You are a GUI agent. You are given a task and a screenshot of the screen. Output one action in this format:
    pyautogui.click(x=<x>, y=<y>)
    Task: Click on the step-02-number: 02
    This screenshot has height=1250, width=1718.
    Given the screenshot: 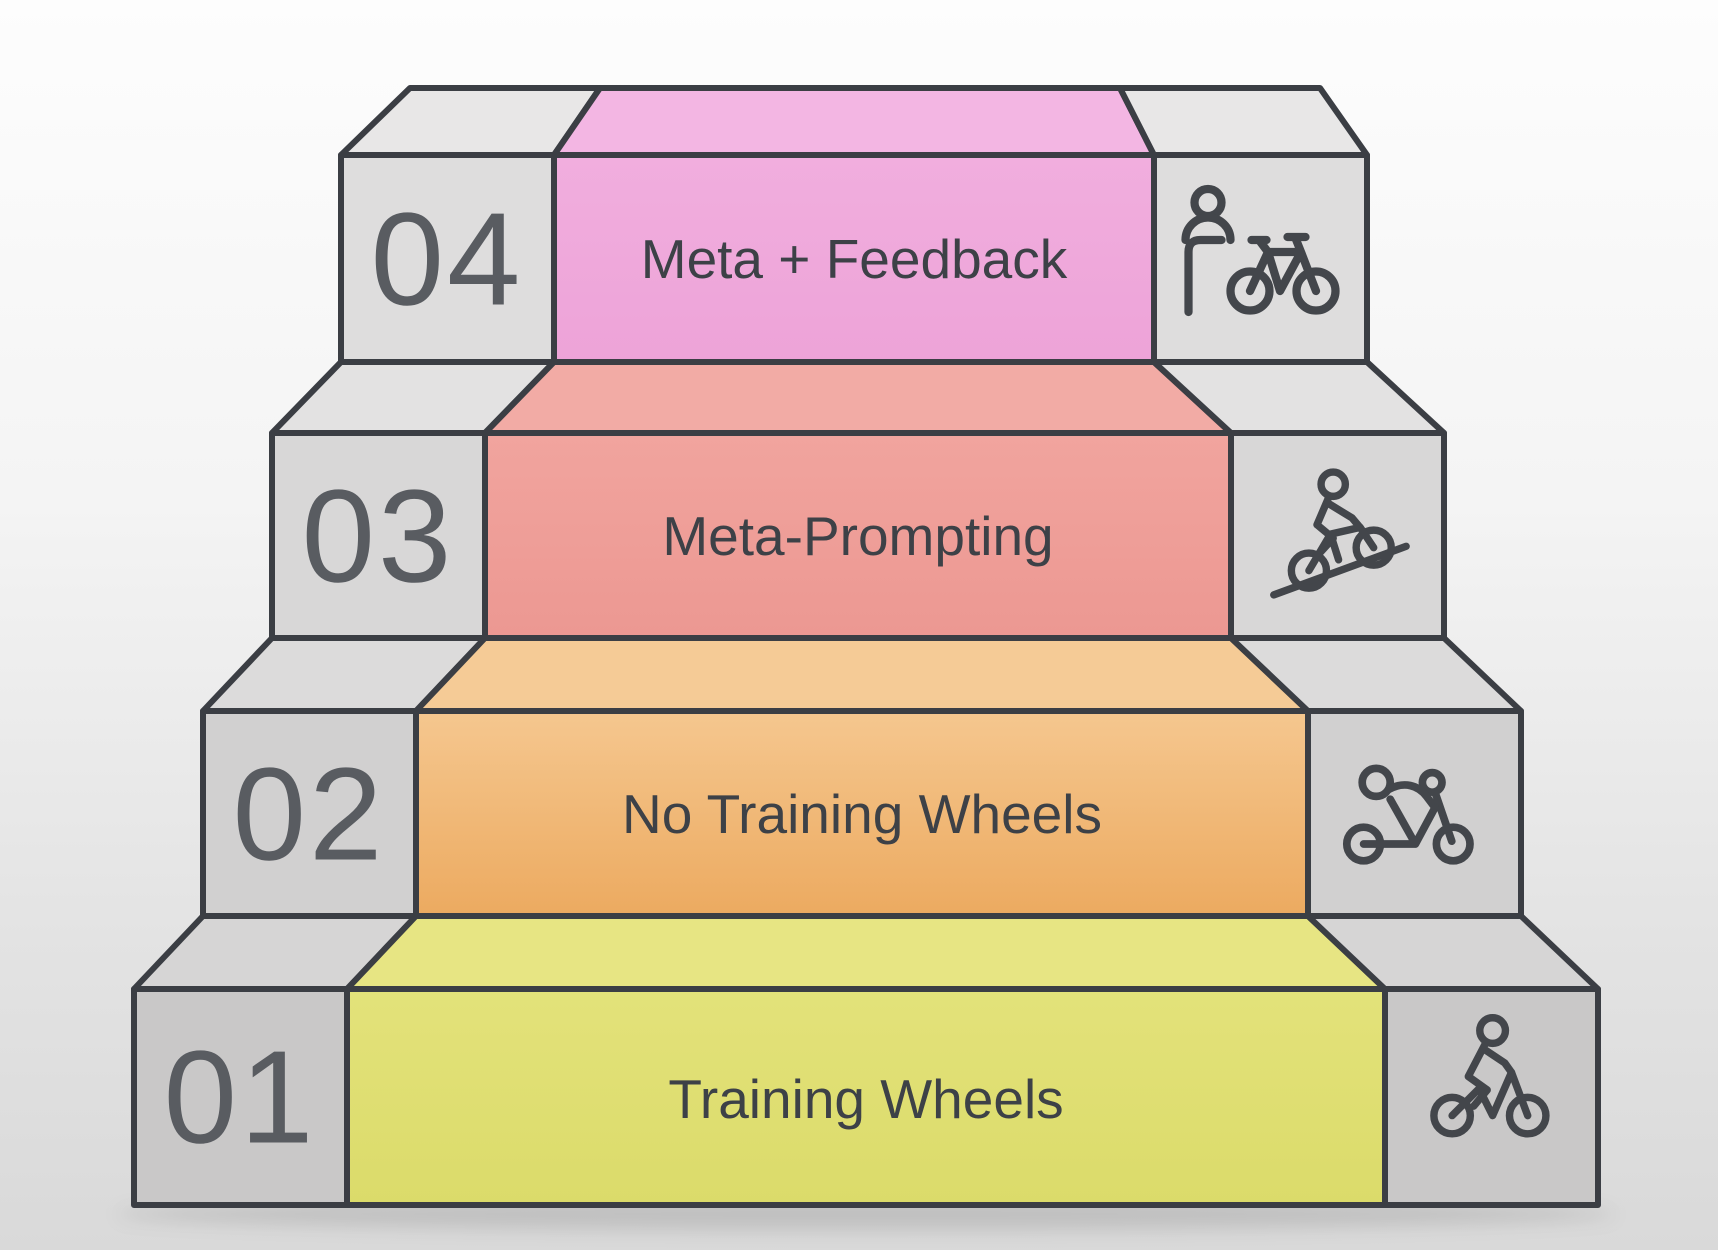 What is the action you would take?
    pyautogui.click(x=309, y=814)
    